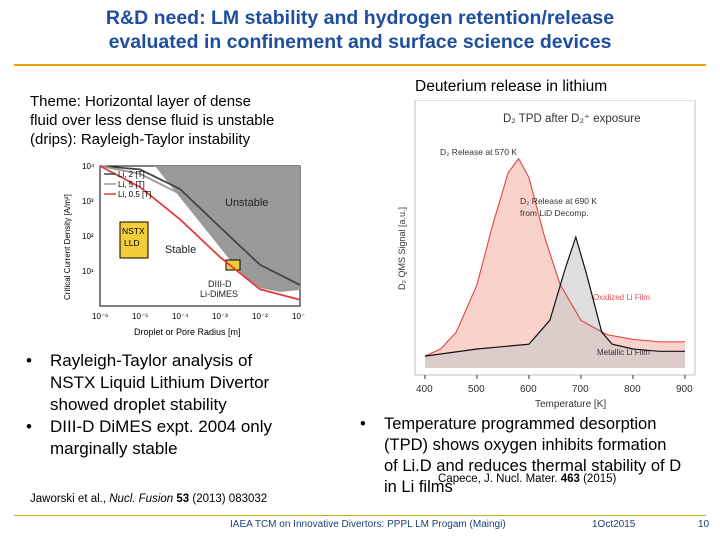  I want to click on tpd-ticks: 400 500 600 700 800 900, so click(554, 385).